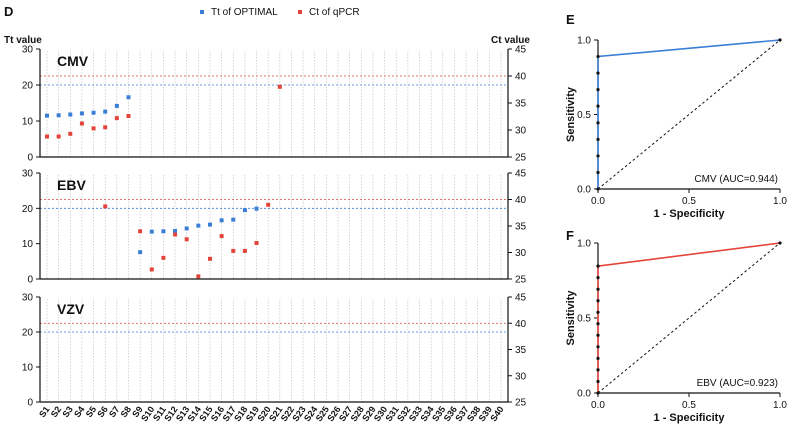 Image resolution: width=800 pixels, height=442 pixels. I want to click on sample-label: S40, so click(496, 413).